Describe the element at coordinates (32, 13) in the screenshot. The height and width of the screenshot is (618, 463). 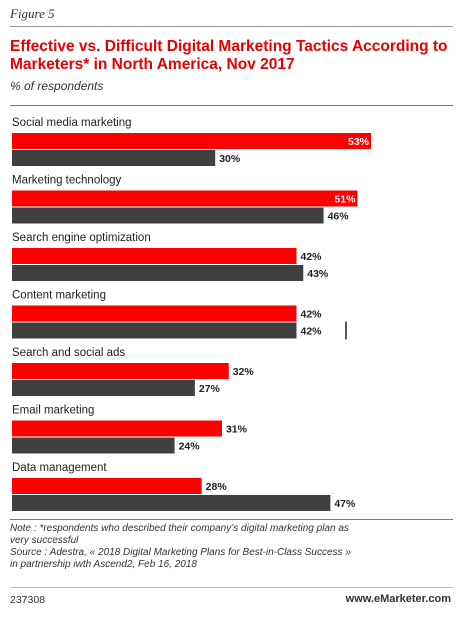
I see `figure-label: Figure 5` at that location.